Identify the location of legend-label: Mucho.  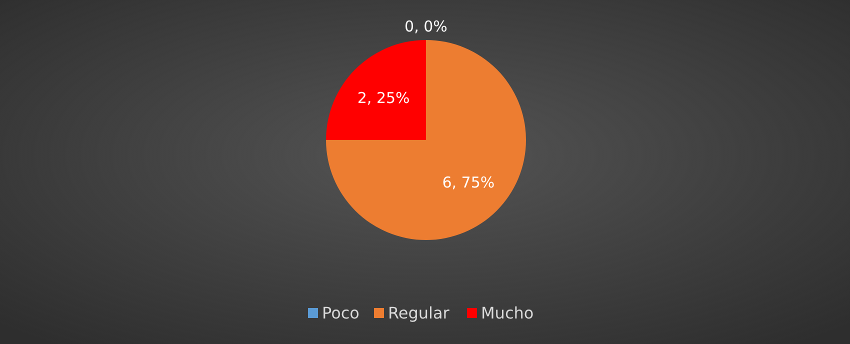
(507, 313).